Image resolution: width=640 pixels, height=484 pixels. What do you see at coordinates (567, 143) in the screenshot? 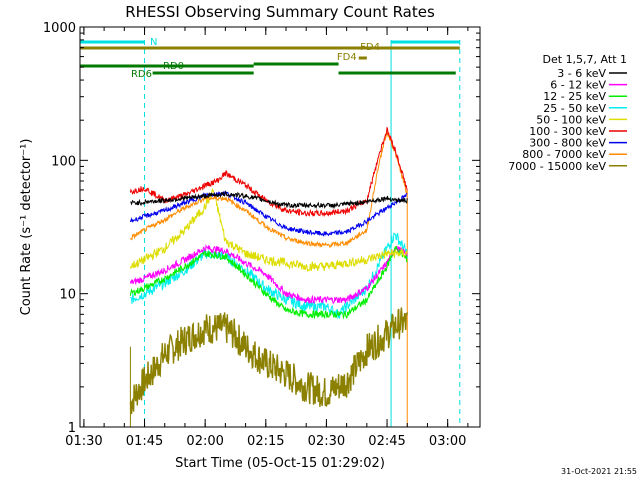
I see `legend-label: 300 - 800 keV` at bounding box center [567, 143].